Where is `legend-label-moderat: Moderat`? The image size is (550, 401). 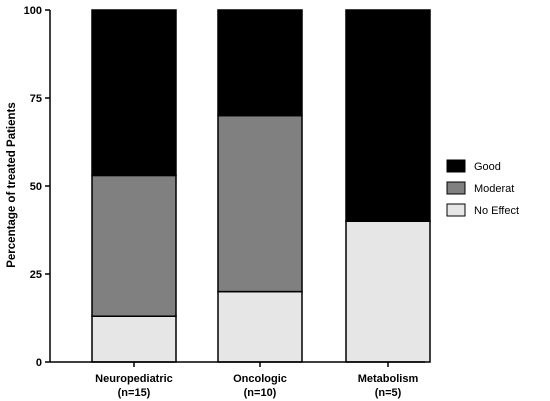 legend-label-moderat: Moderat is located at coordinates (494, 189).